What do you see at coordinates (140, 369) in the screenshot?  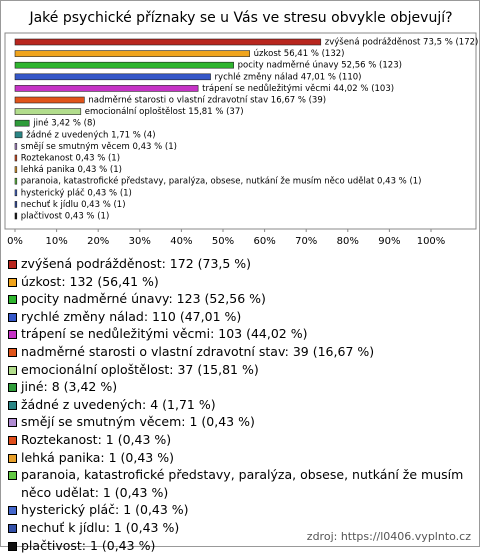 I see `legend-label: emocionální oploštělost: 37 (15,81 %)` at bounding box center [140, 369].